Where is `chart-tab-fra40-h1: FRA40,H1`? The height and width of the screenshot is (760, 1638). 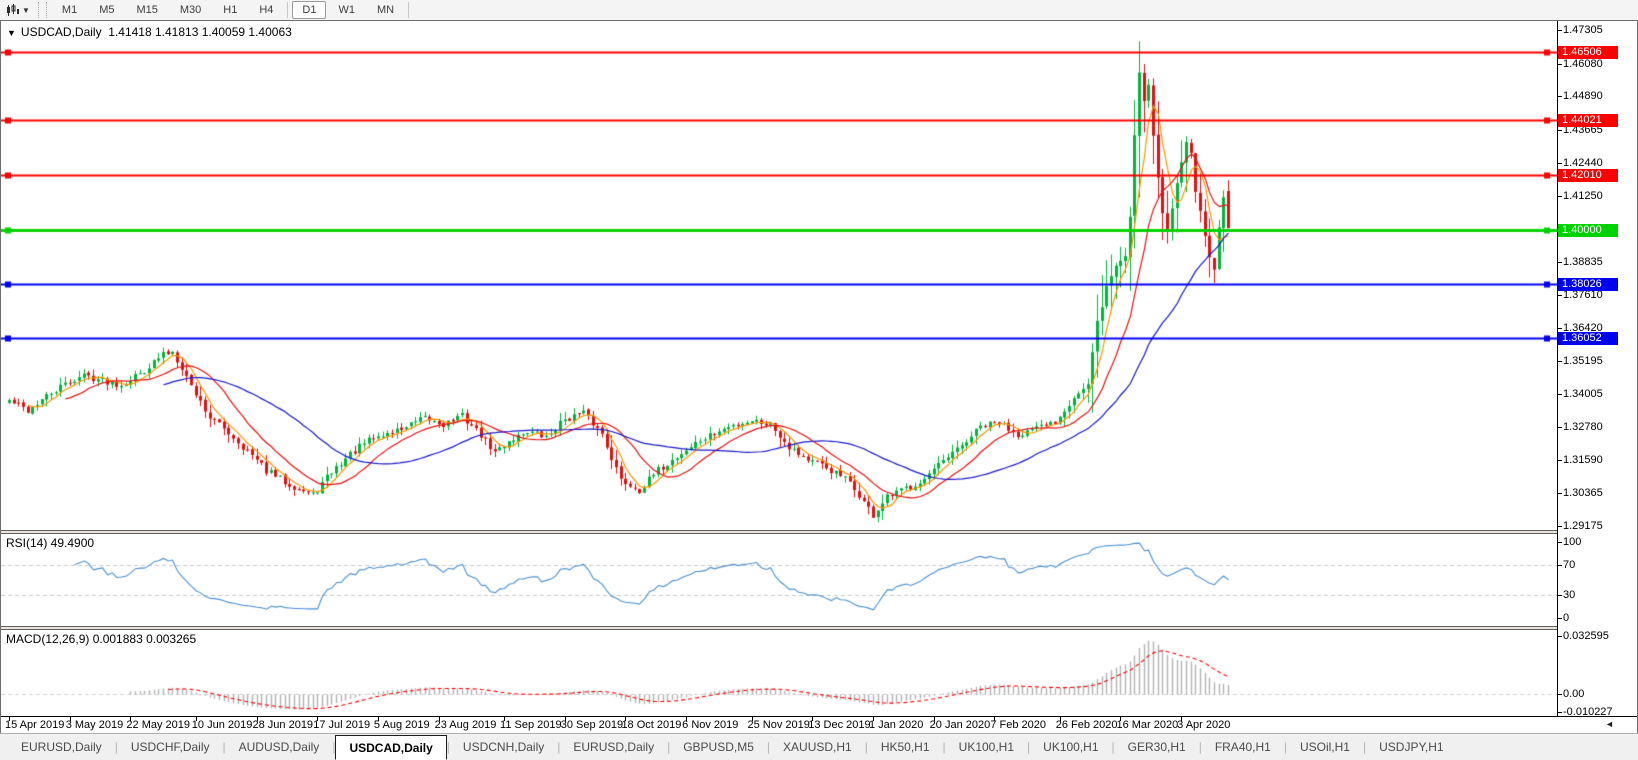 chart-tab-fra40-h1: FRA40,H1 is located at coordinates (1242, 747).